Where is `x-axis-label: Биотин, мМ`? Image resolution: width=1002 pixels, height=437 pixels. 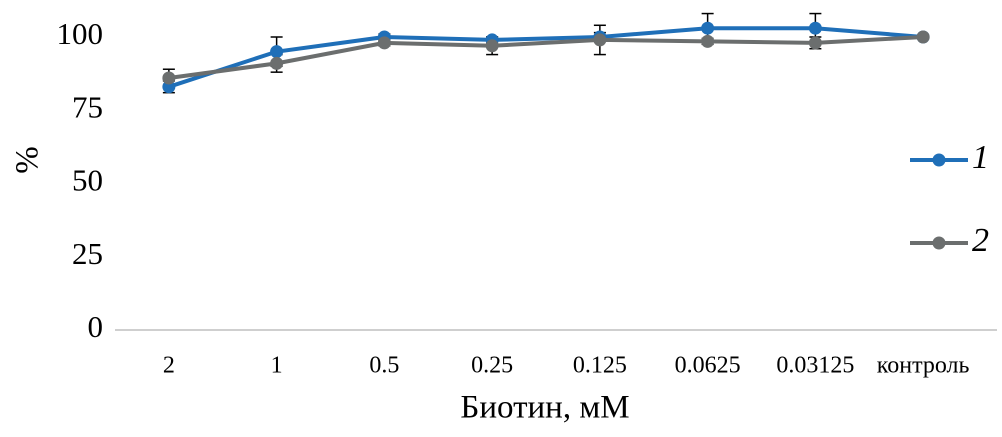
x-axis-label: Биотин, мМ is located at coordinates (544, 408).